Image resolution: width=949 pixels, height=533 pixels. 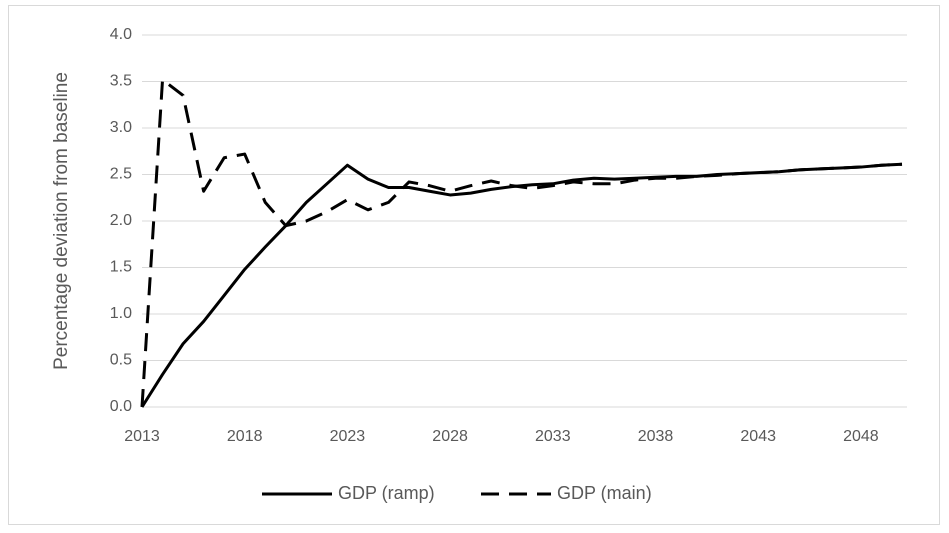 What do you see at coordinates (121, 406) in the screenshot?
I see `y-tick-label: 0.0` at bounding box center [121, 406].